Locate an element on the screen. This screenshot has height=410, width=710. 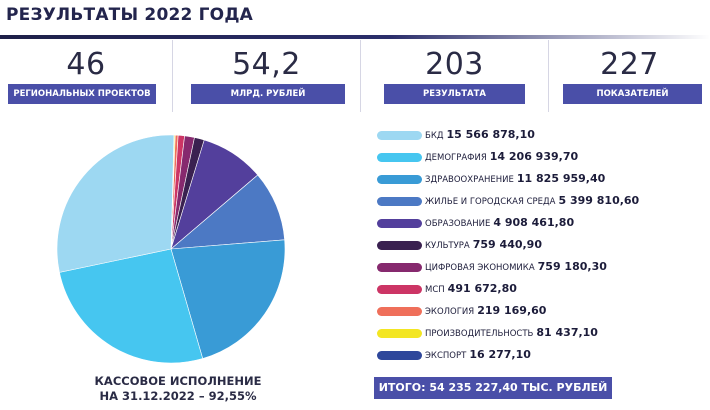
legend-text: КУЛЬТУРА 759 440,90 is located at coordinates (483, 244).